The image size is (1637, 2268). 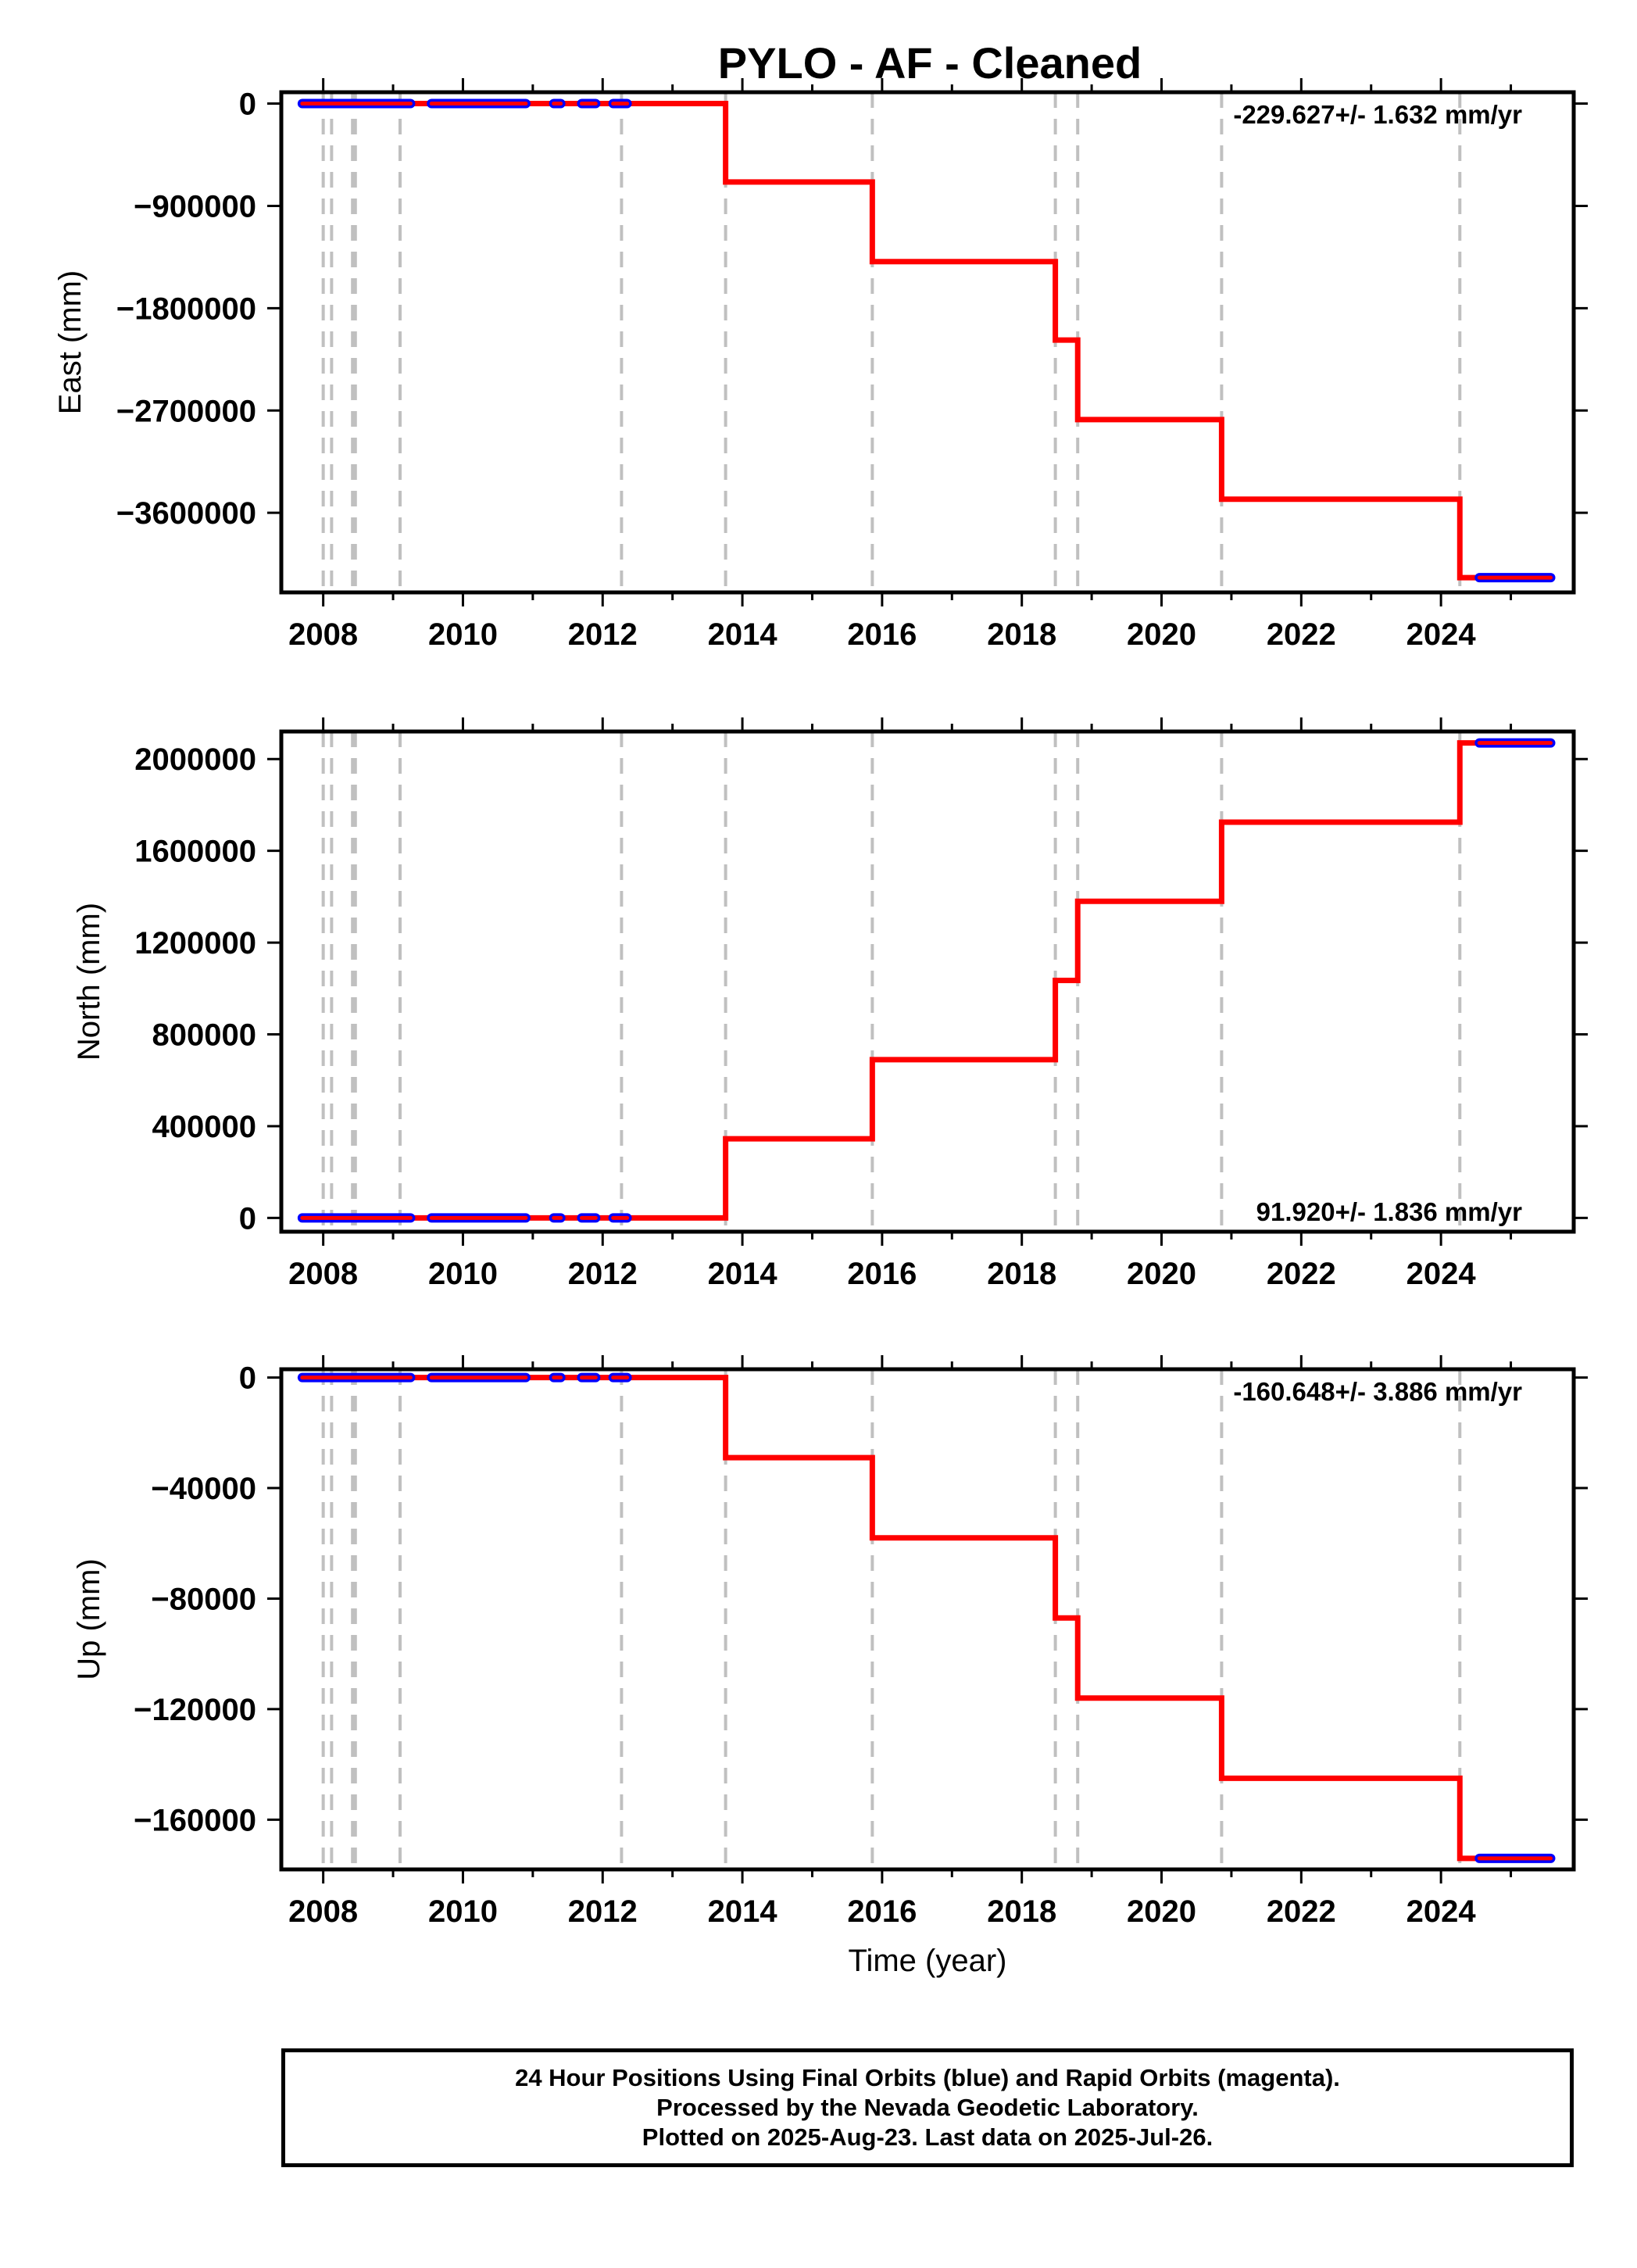 What do you see at coordinates (195, 207) in the screenshot?
I see `y-tick-label: −900000` at bounding box center [195, 207].